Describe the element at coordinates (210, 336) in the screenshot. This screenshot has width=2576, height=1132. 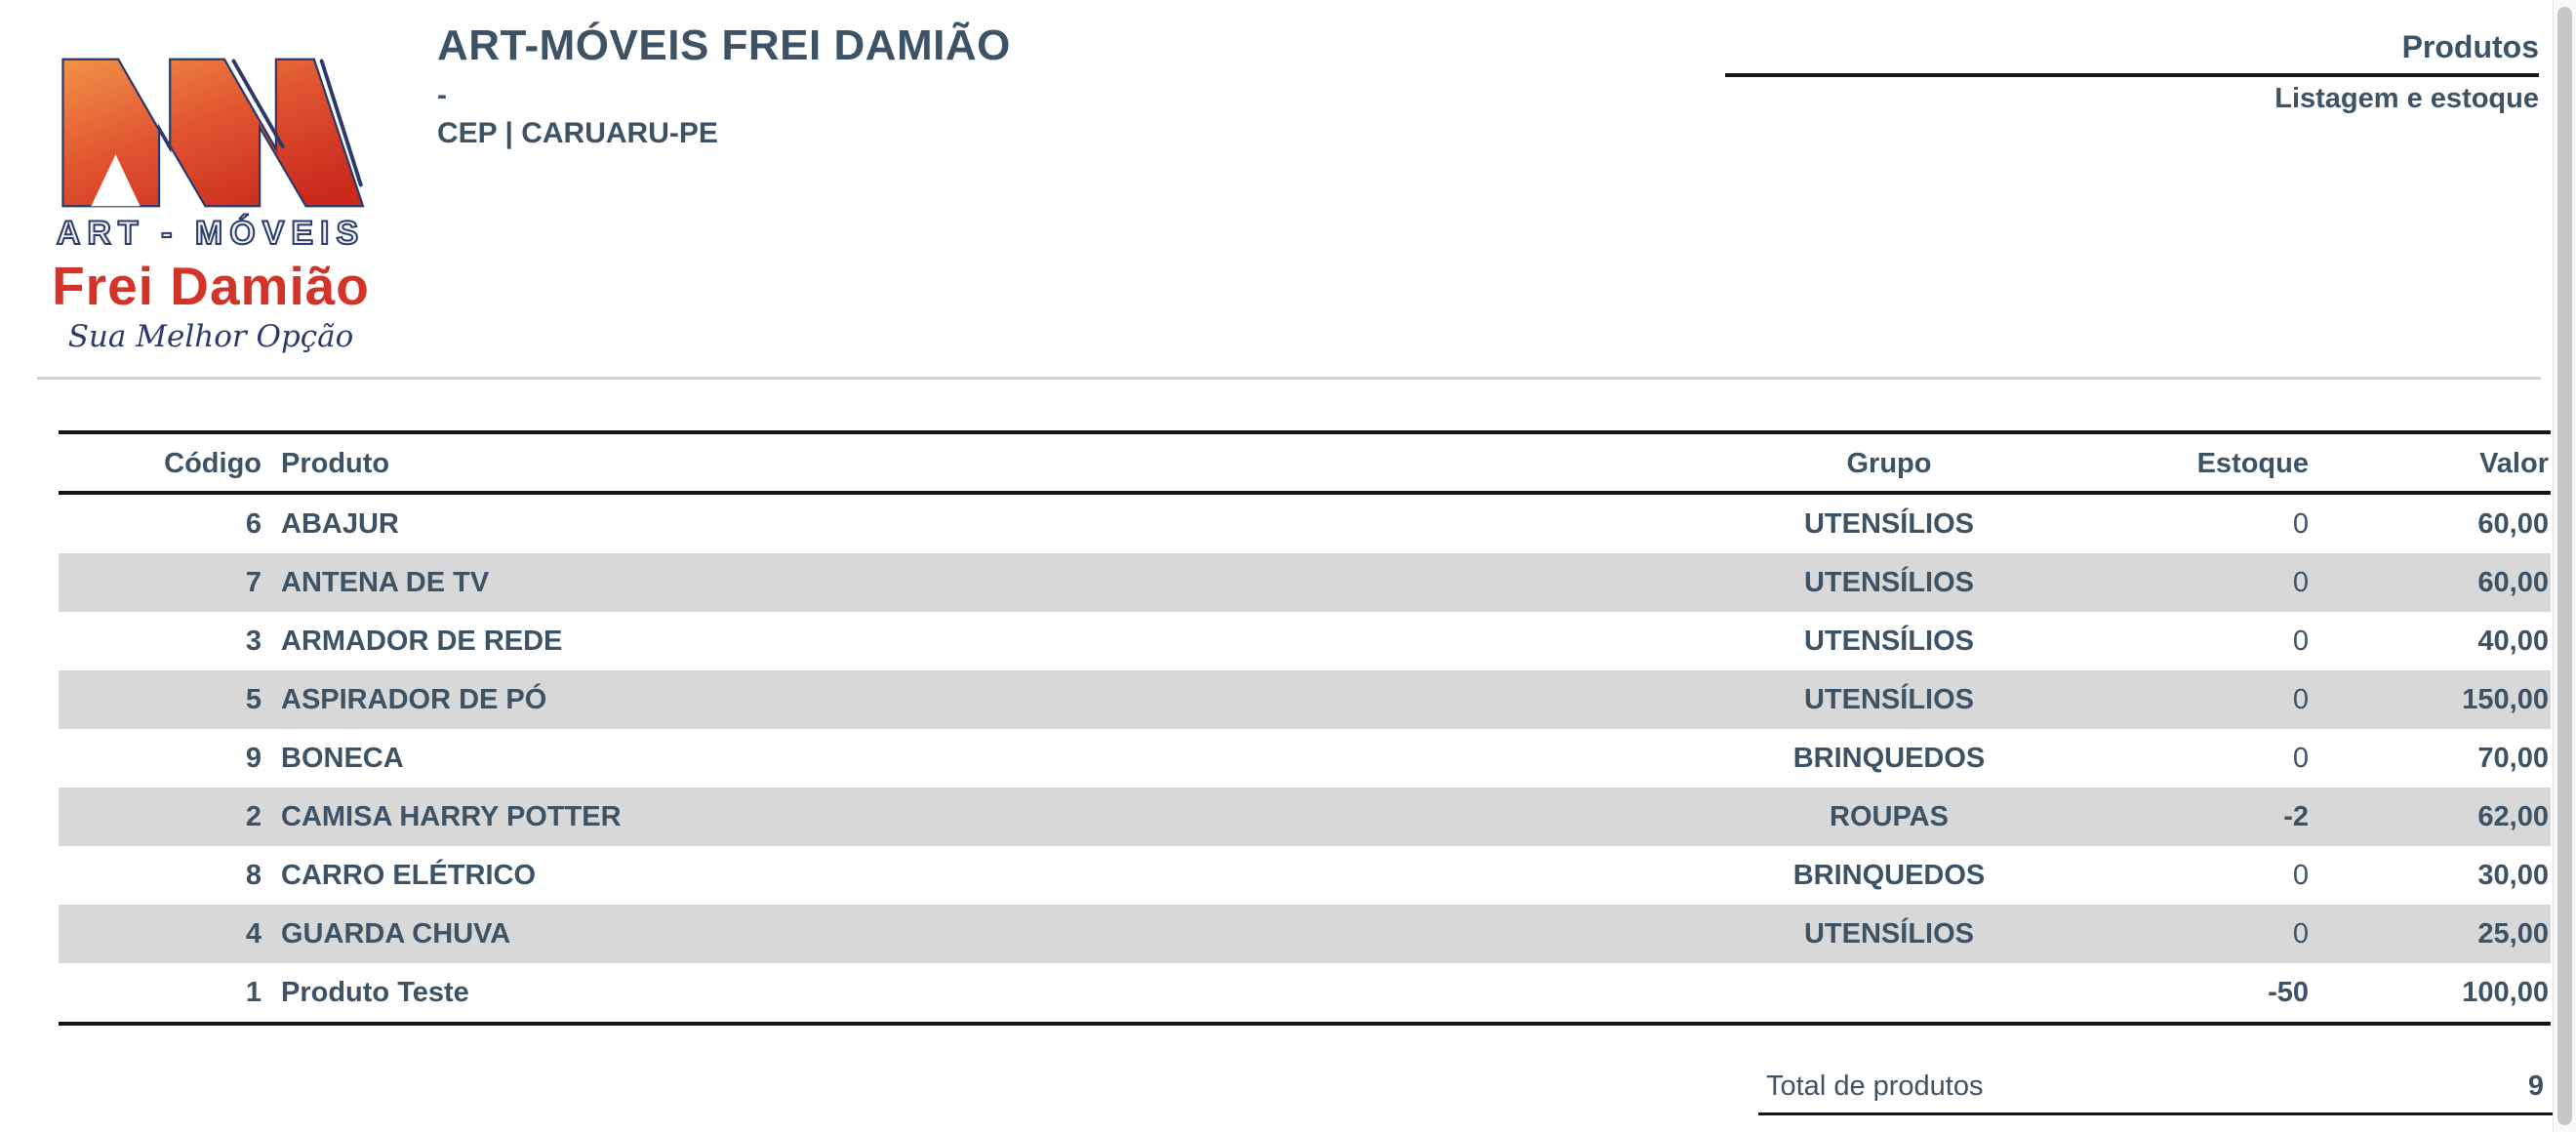
I see `logo-tagline: Sua Melhor Opção` at that location.